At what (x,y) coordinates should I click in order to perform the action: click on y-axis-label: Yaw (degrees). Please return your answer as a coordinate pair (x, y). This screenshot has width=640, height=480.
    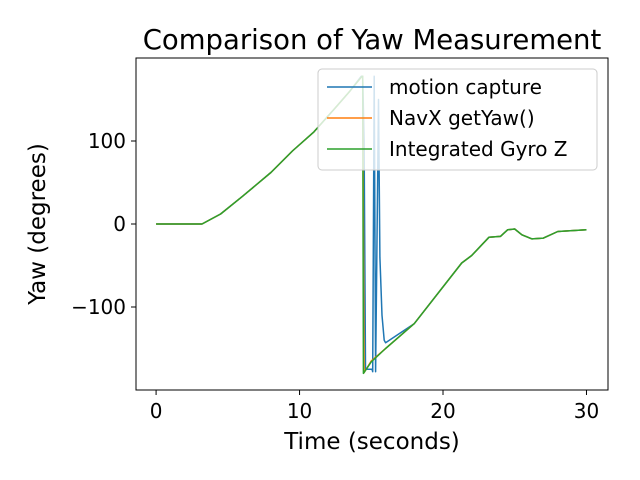
    Looking at the image, I should click on (38, 224).